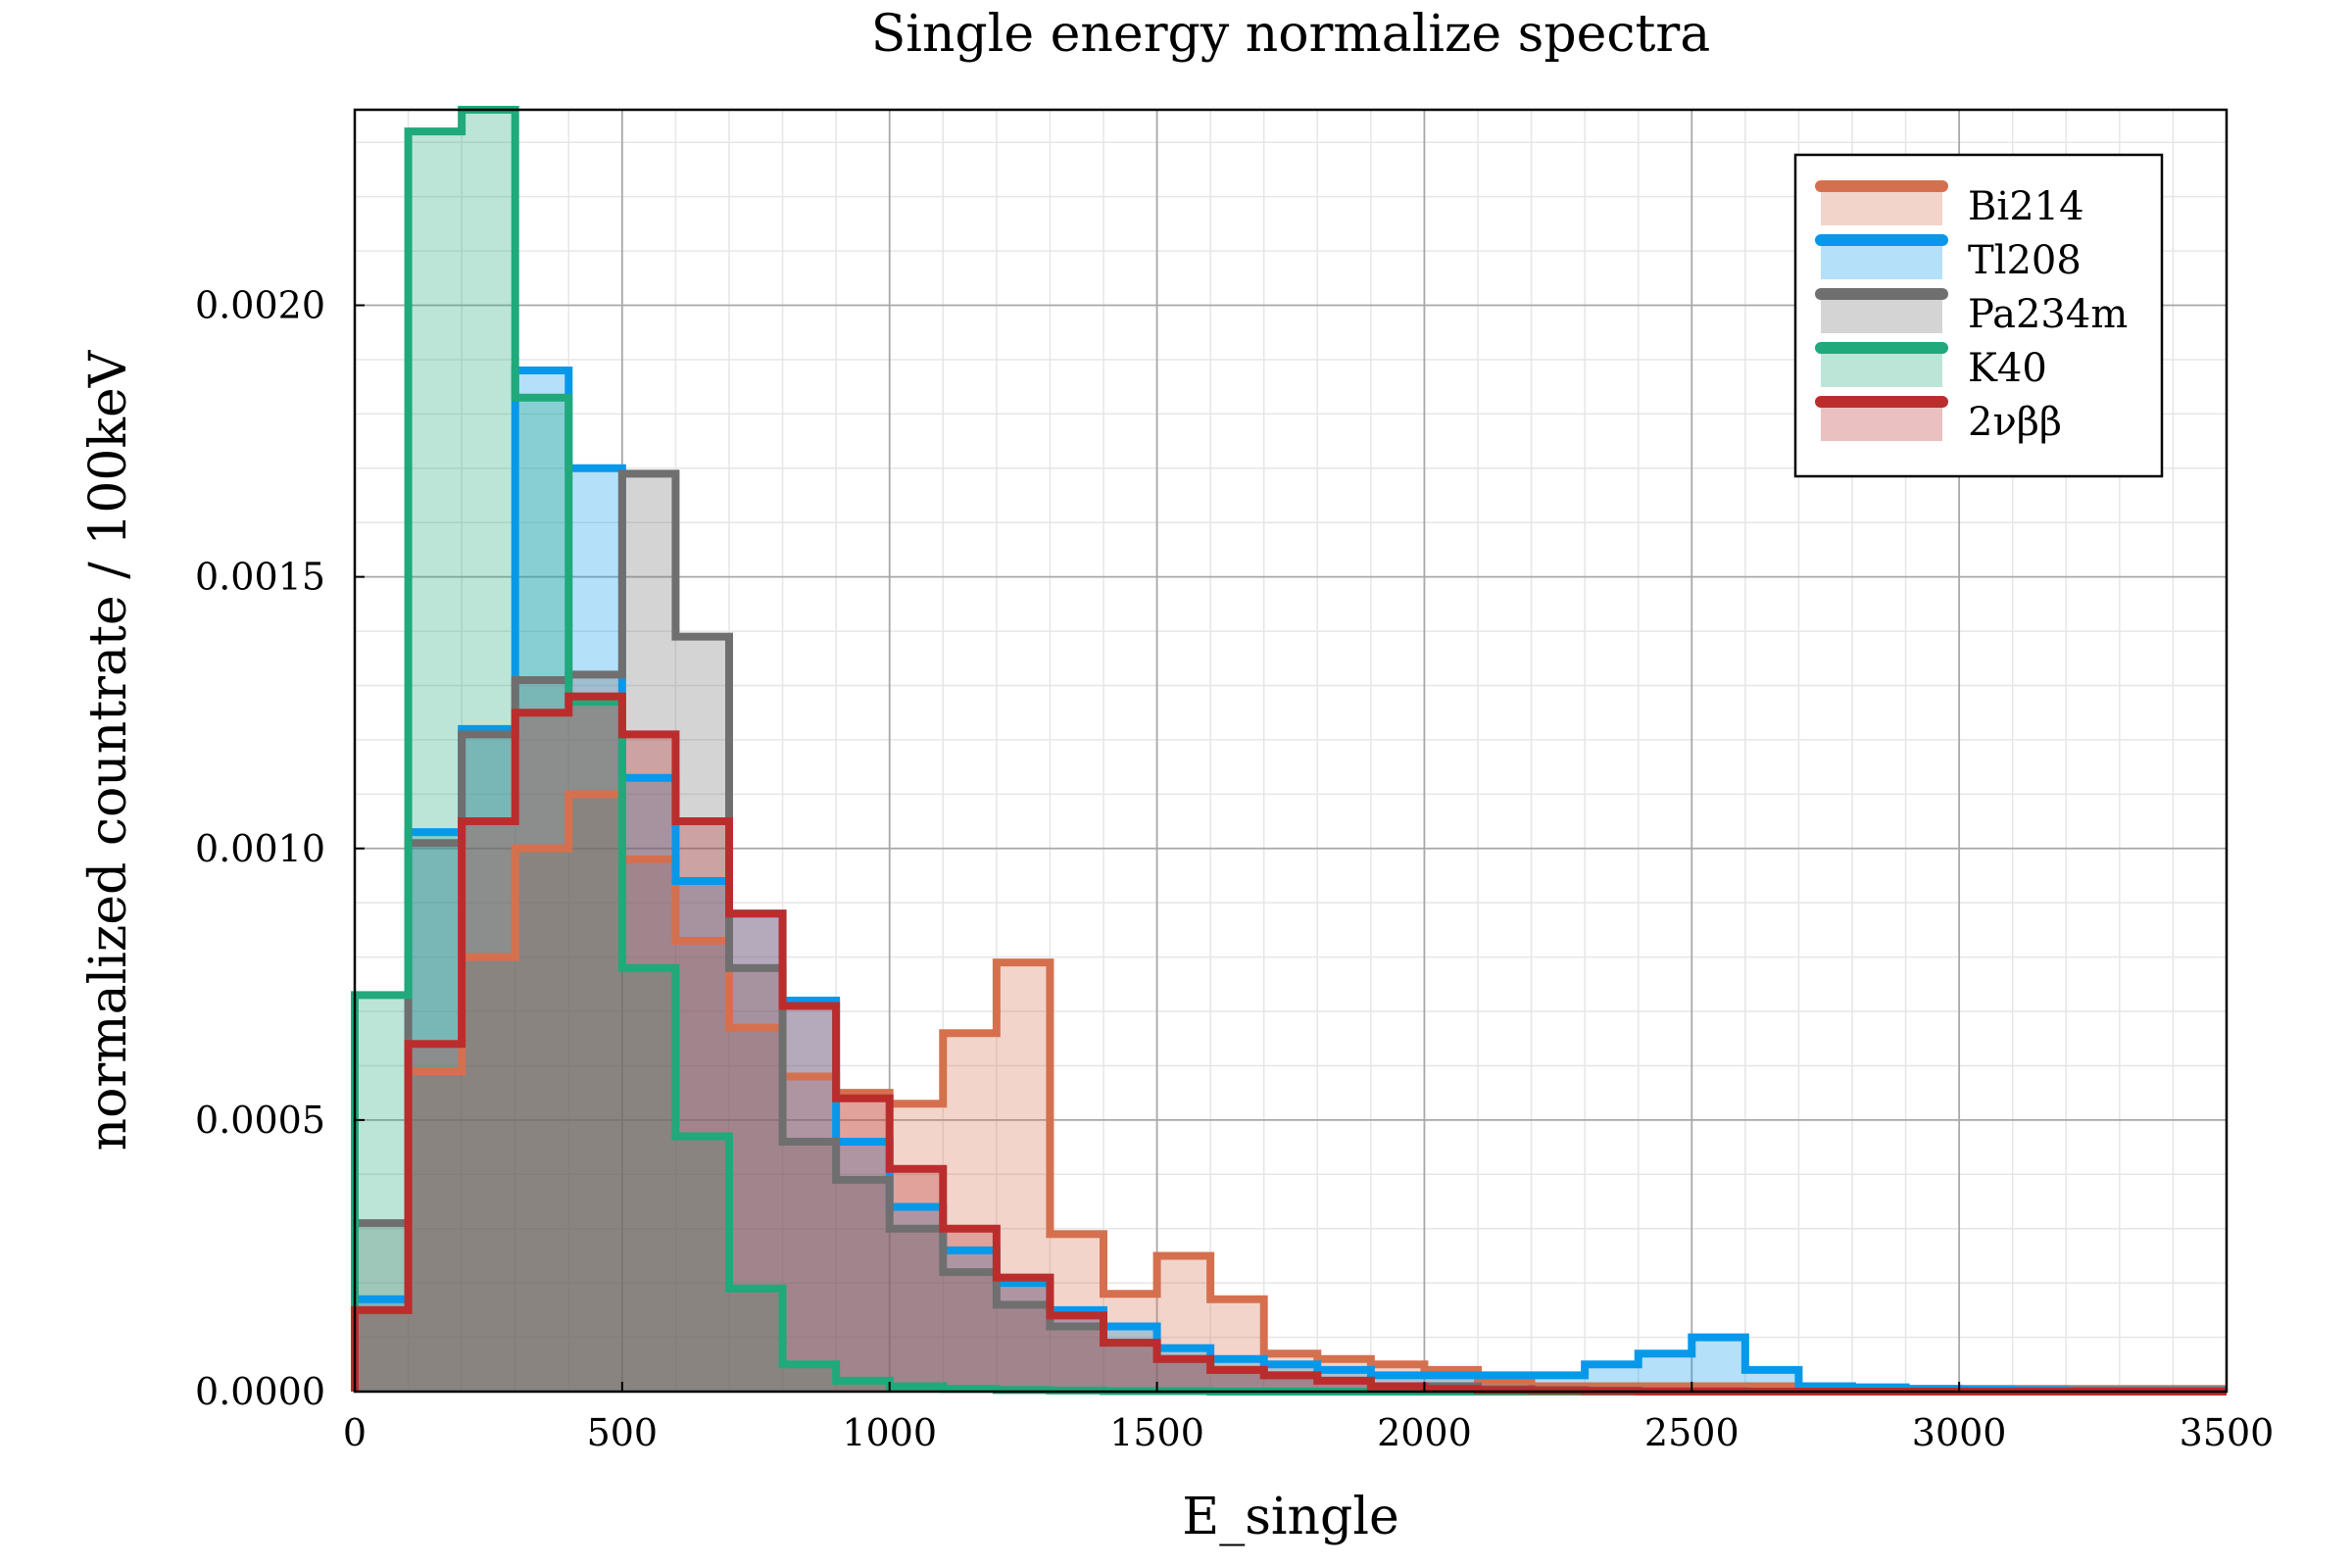 The image size is (2352, 1568). What do you see at coordinates (2007, 368) in the screenshot?
I see `legend-label: K40` at bounding box center [2007, 368].